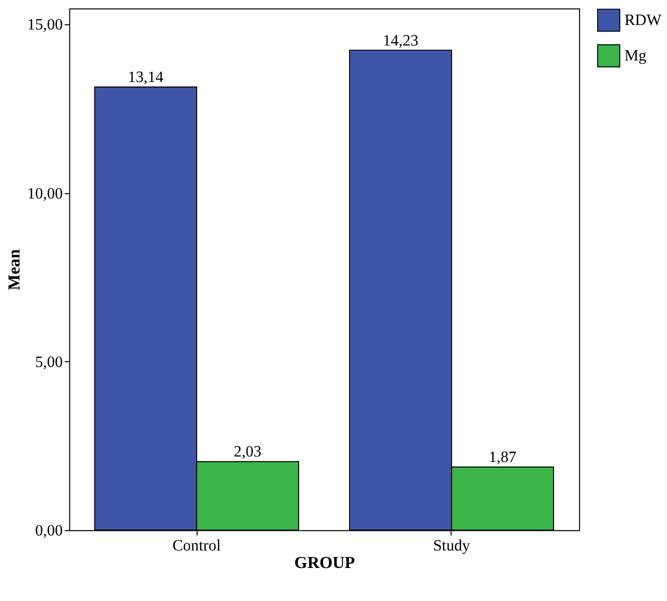 Image resolution: width=667 pixels, height=601 pixels. I want to click on x-tick-label: Study, so click(451, 545).